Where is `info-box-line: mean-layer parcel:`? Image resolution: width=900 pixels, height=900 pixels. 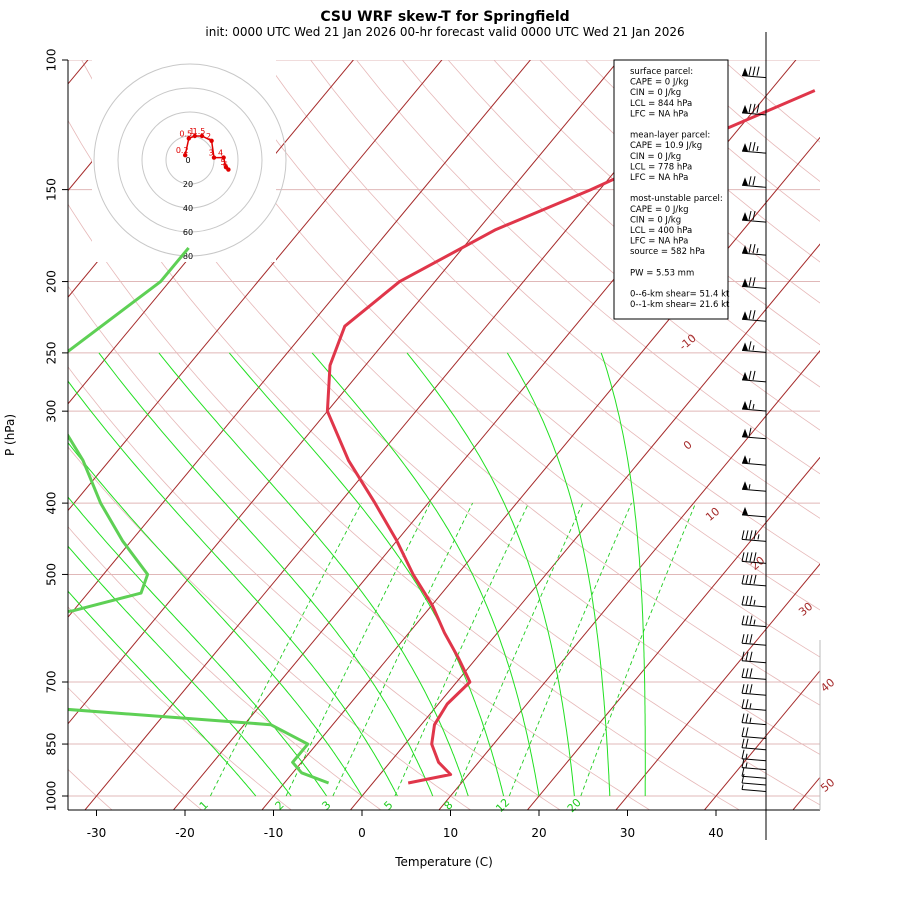 info-box-line: mean-layer parcel: is located at coordinates (670, 136).